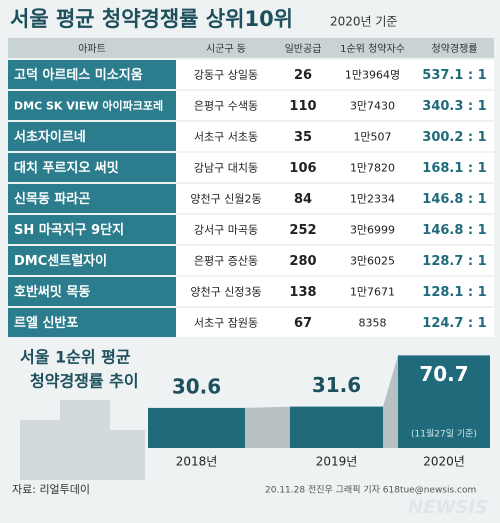  What do you see at coordinates (372, 106) in the screenshot?
I see `table-cell: 3만7430` at bounding box center [372, 106].